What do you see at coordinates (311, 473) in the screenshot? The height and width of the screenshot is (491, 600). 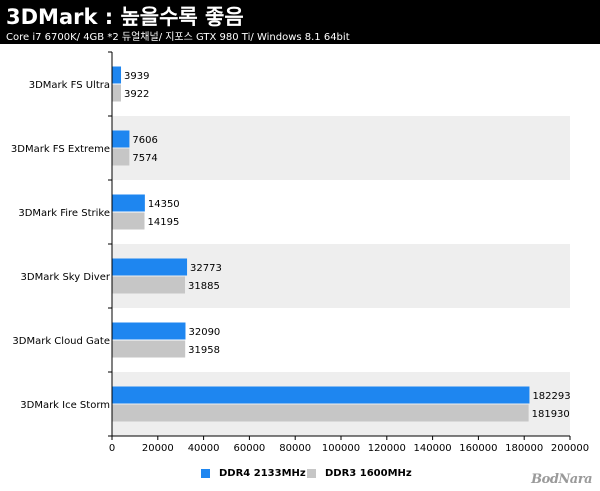 I see `legend-swatch-ddr3` at bounding box center [311, 473].